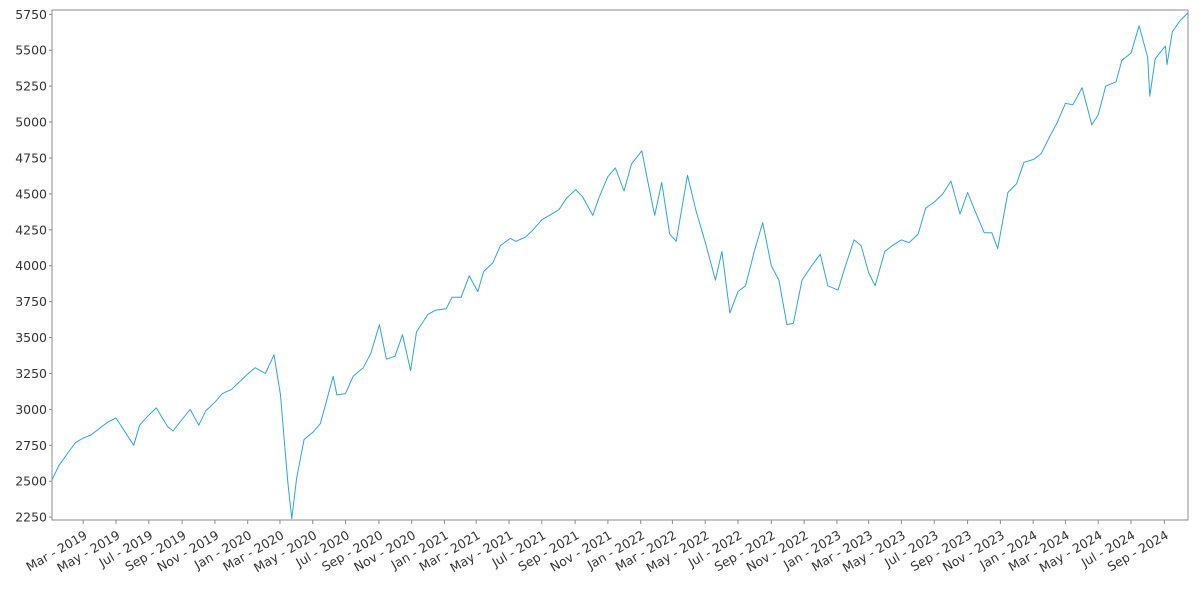  Describe the element at coordinates (31, 229) in the screenshot. I see `y-tick-label: 4250` at that location.